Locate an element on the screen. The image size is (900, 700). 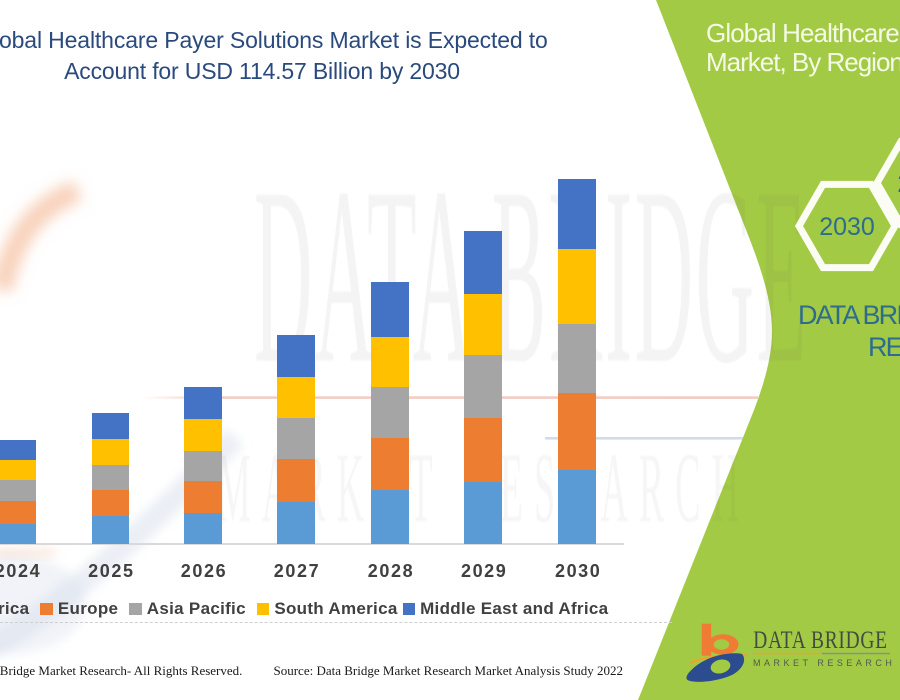
svg-text: DATA BRIDGE is located at coordinates (820, 639).